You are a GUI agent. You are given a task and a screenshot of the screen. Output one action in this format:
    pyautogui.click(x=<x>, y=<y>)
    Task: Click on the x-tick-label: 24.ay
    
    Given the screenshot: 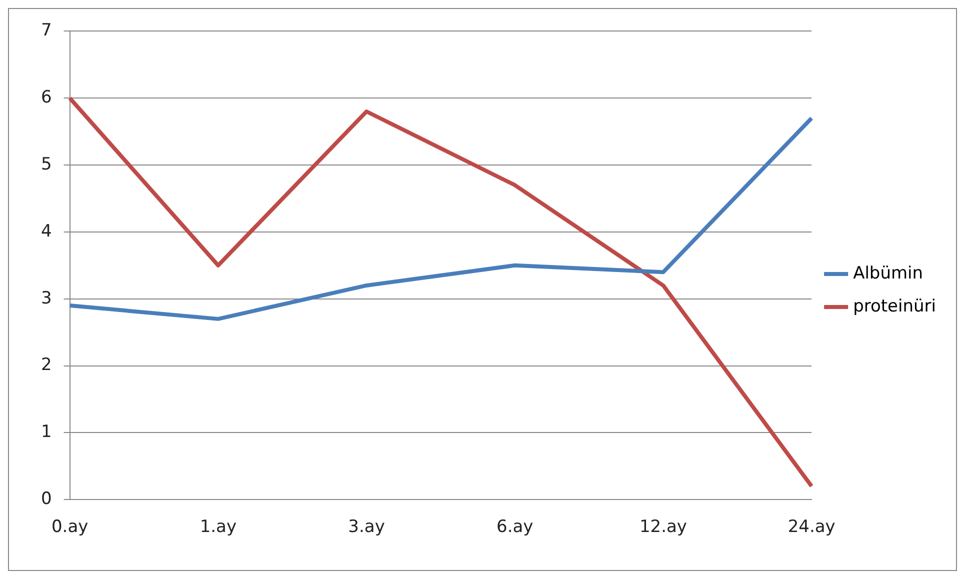 What is the action you would take?
    pyautogui.click(x=812, y=527)
    